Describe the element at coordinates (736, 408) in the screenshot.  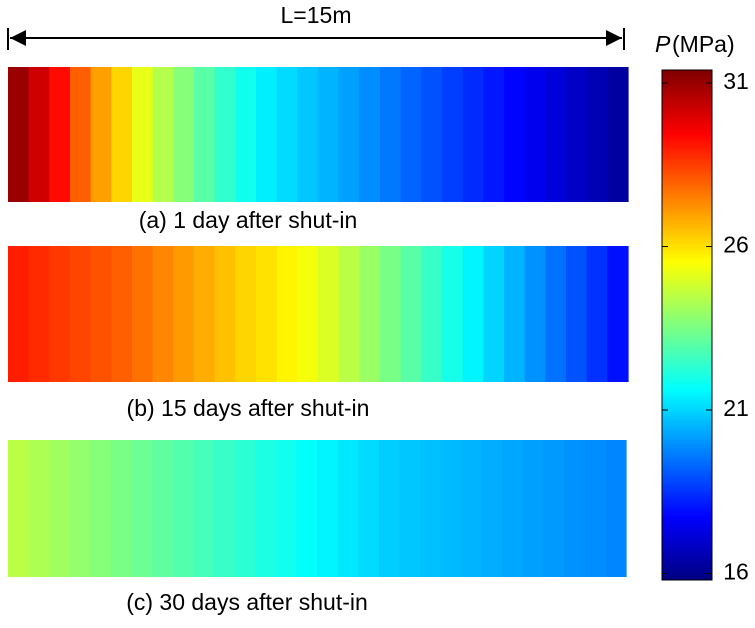
I see `colorbar-tick-label: 21` at that location.